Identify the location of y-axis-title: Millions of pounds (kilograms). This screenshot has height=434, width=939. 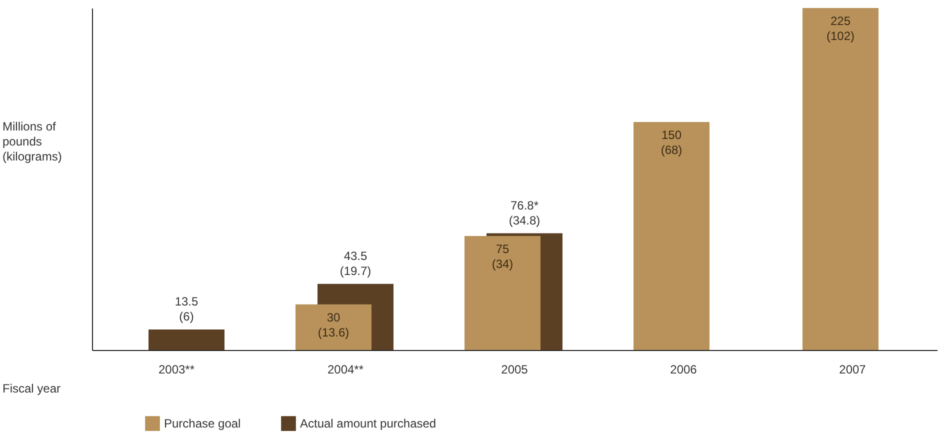
(32, 142).